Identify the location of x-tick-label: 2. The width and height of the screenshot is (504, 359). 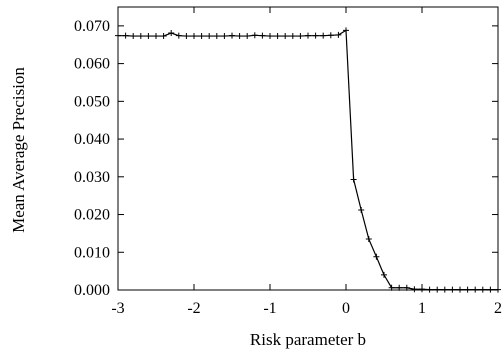
(498, 308).